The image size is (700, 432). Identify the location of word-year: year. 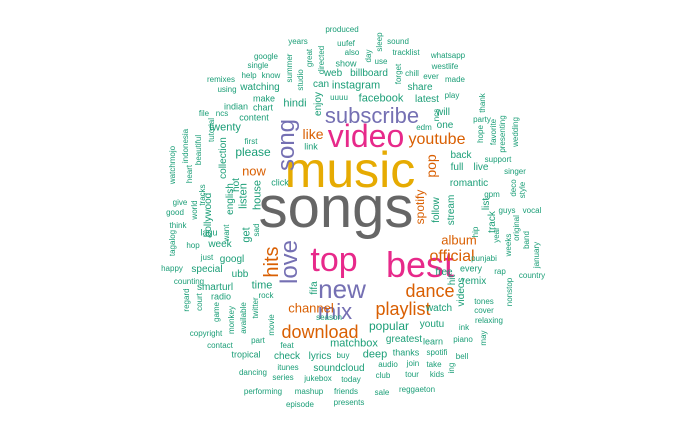
(496, 235).